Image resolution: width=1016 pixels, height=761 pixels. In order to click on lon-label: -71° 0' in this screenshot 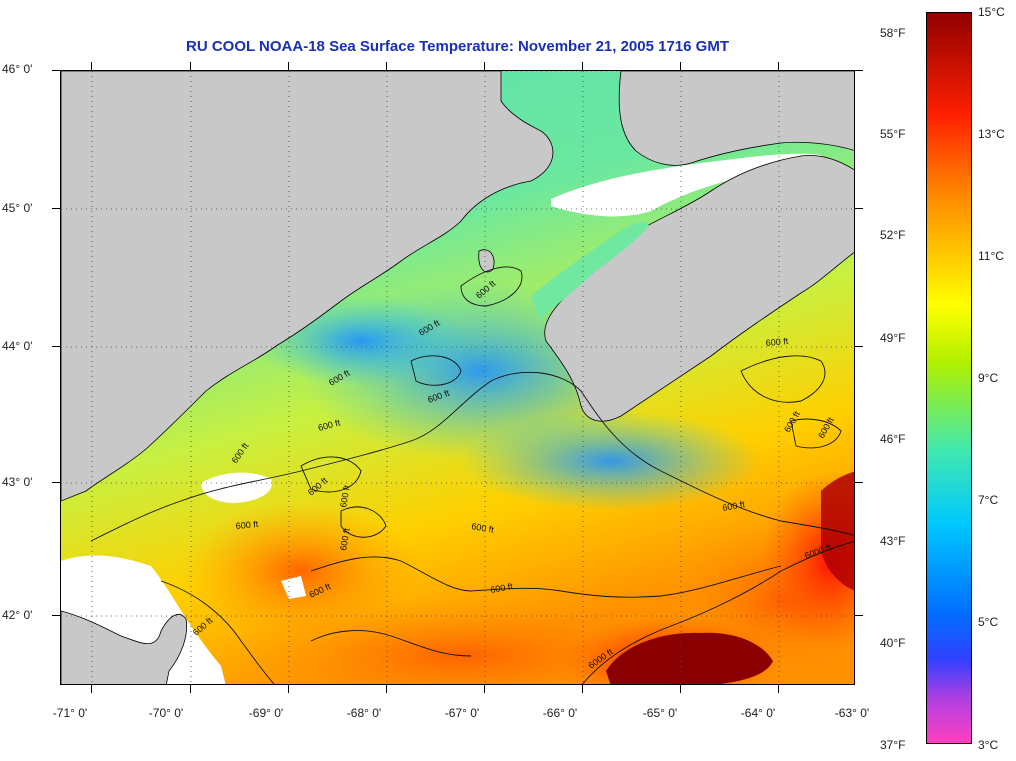, I will do `click(70, 713)`.